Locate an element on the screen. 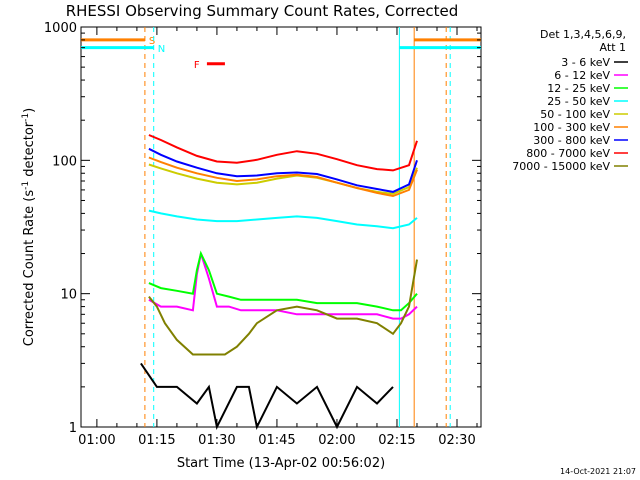  legend-entry: 6 - 12 keV is located at coordinates (591, 75).